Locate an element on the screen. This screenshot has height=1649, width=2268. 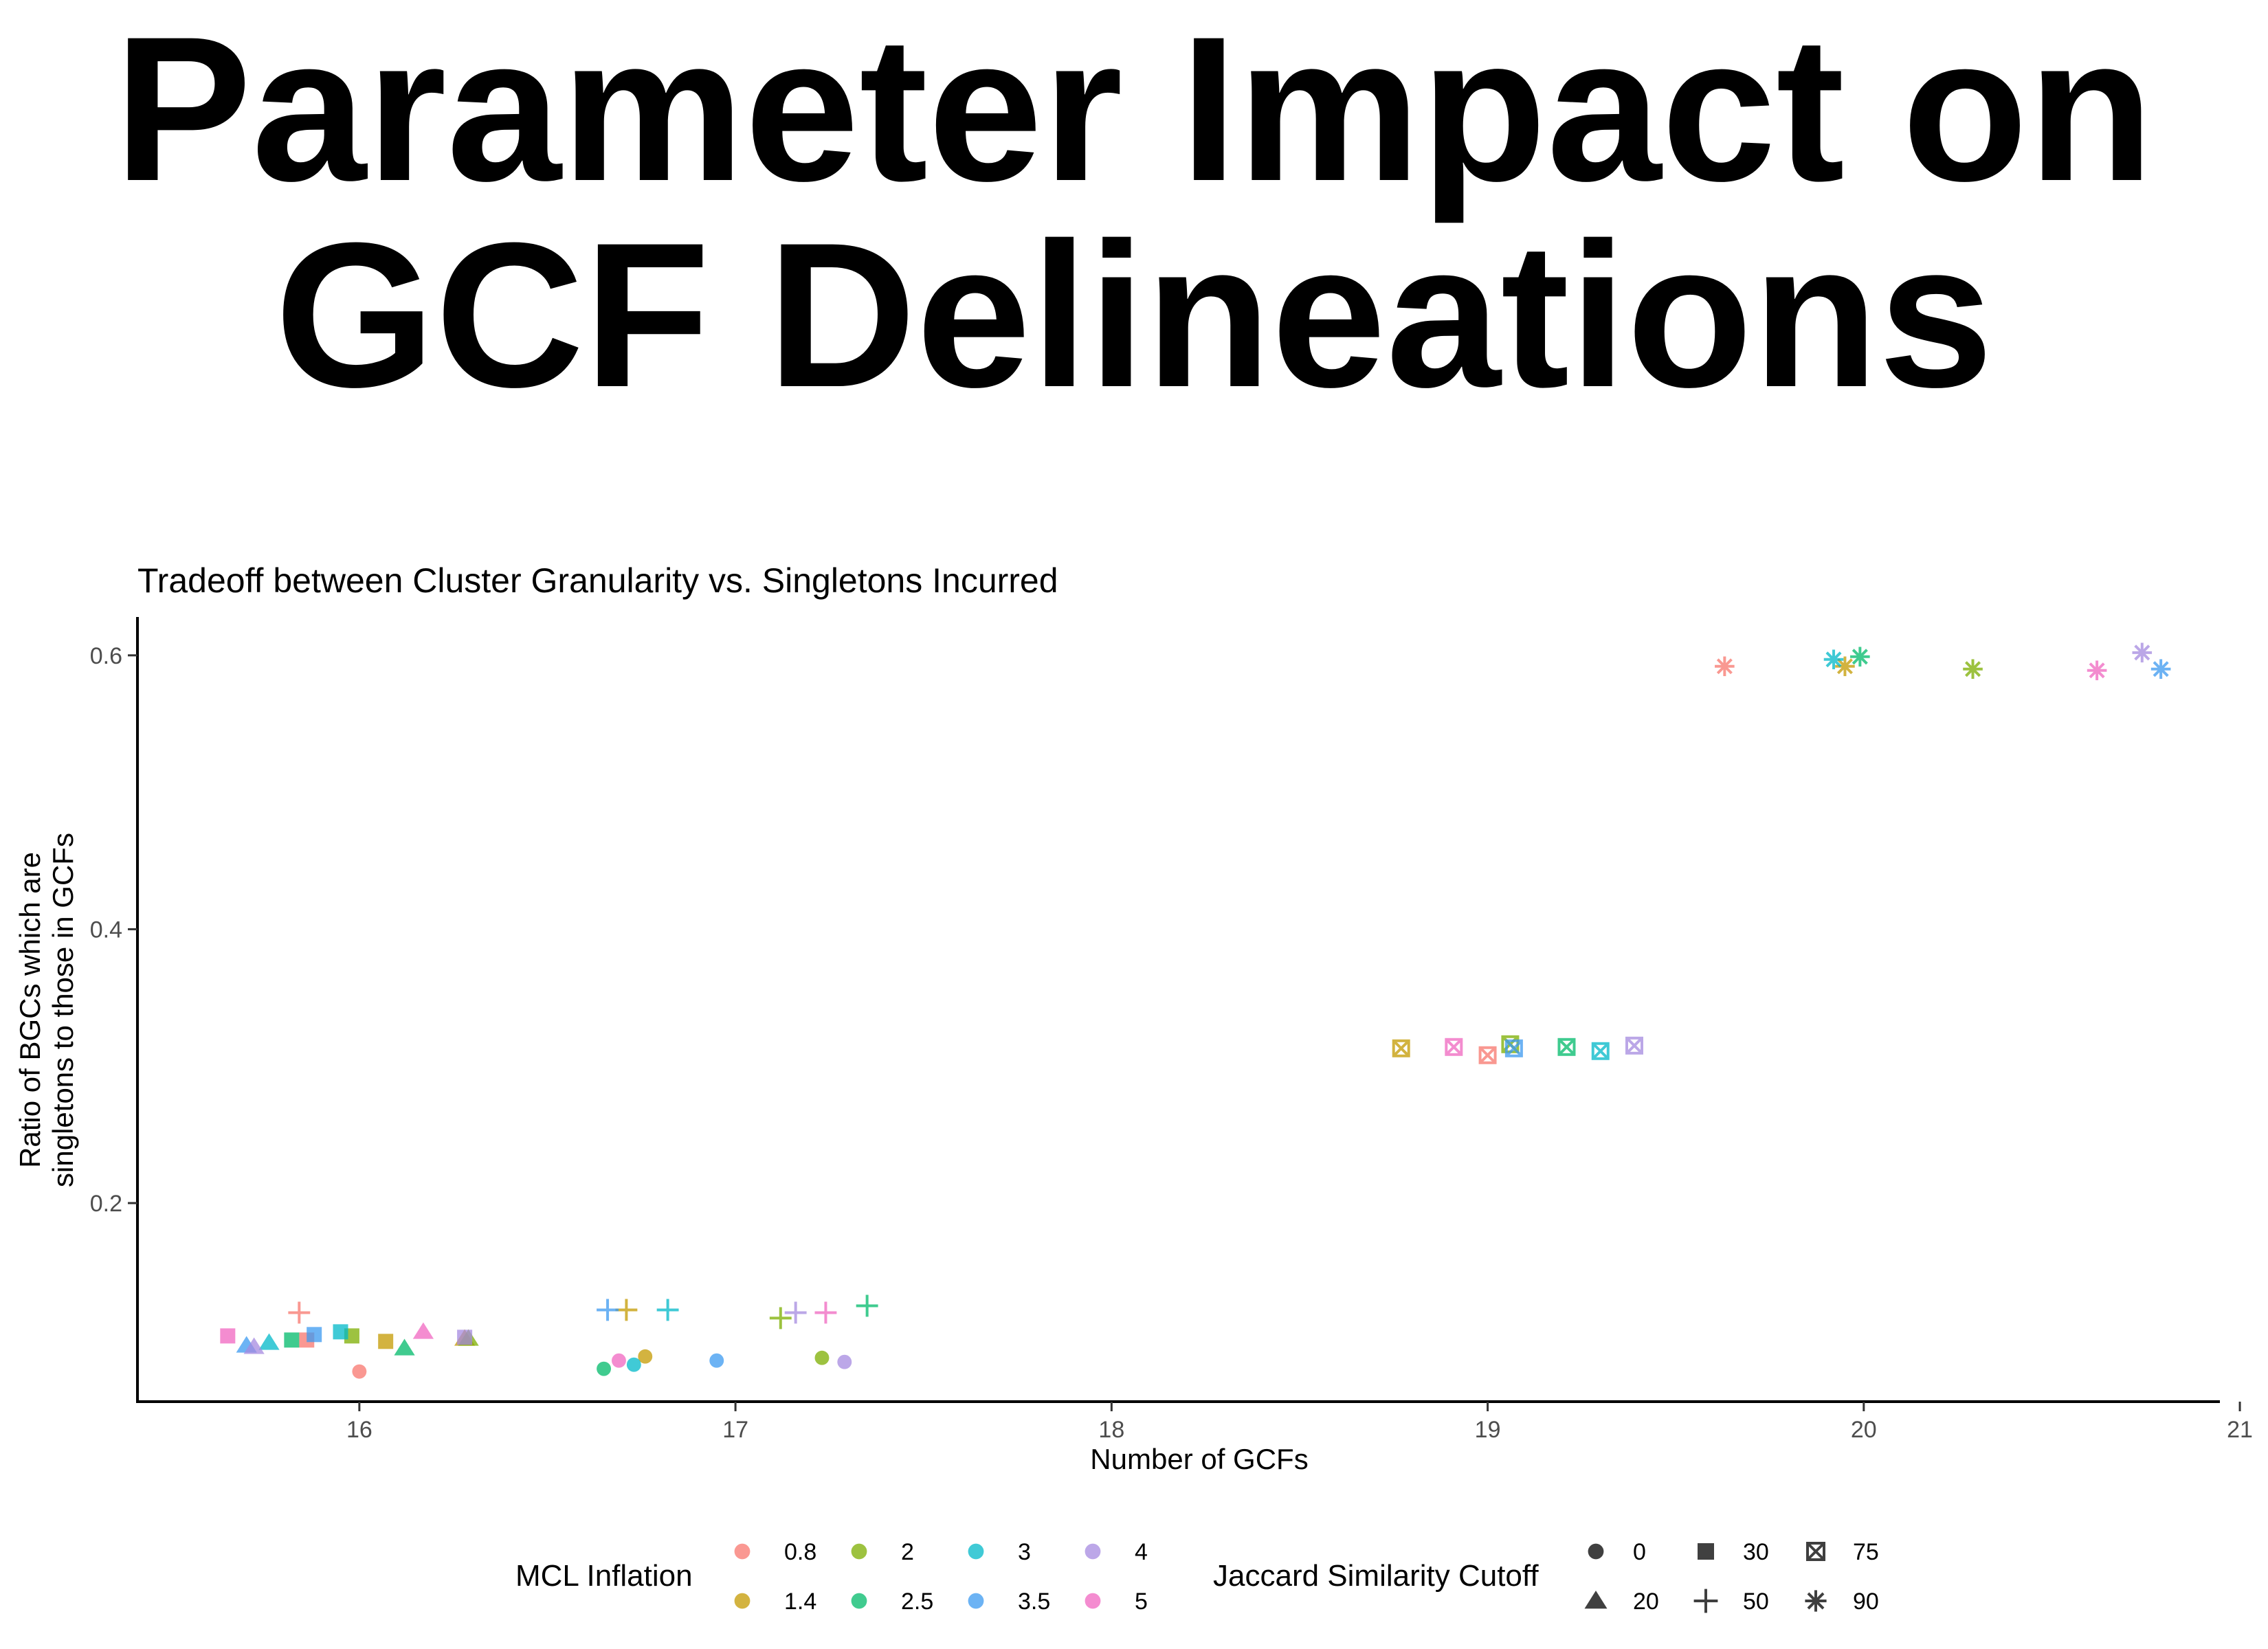
shape-legend-label: 90 is located at coordinates (1866, 1602).